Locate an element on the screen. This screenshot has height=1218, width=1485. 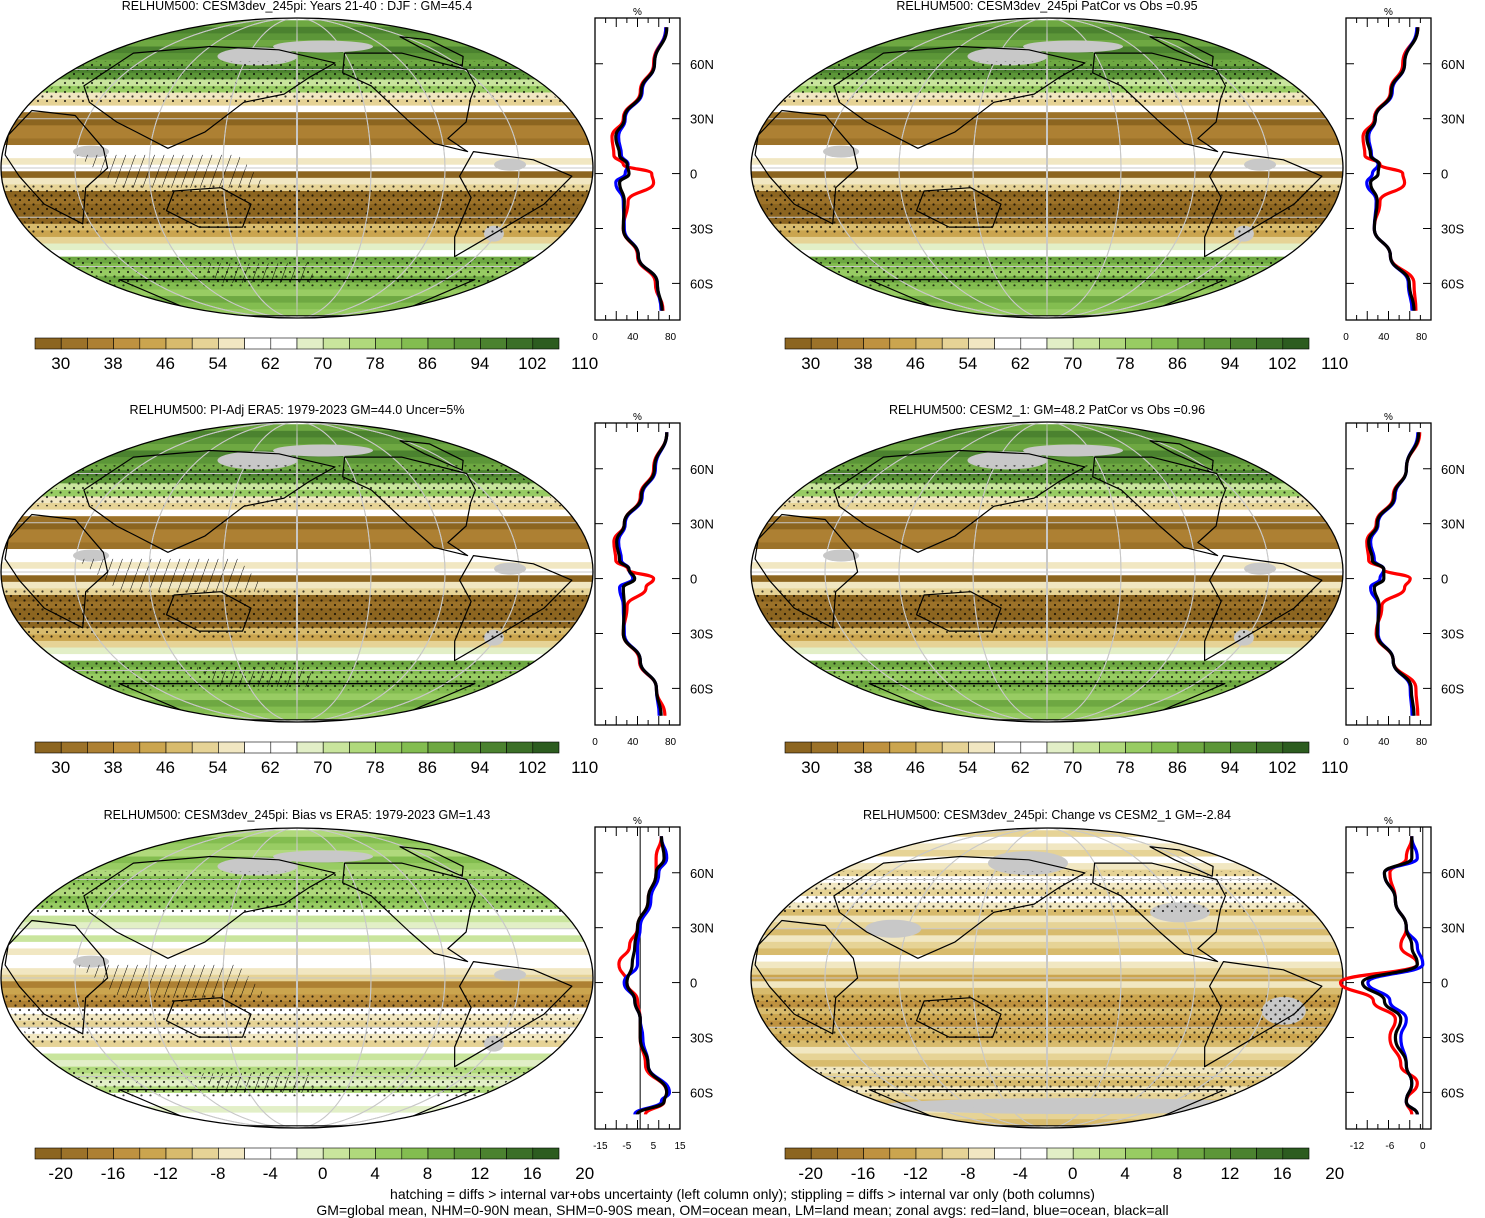
colorbar-3: 30 38 46 54 62 70 78 86 94 102 110 is located at coordinates (1066, 759).